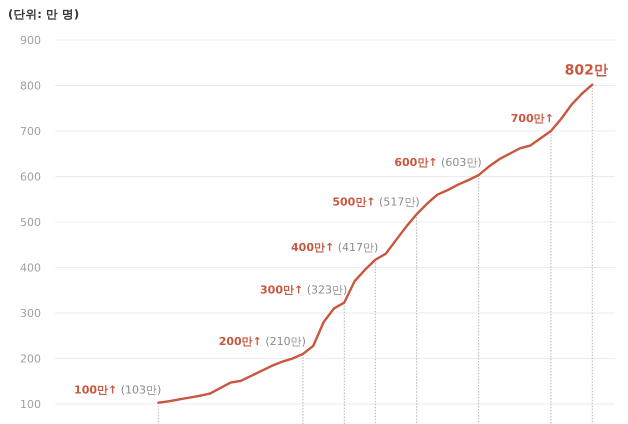 The image size is (628, 424). Describe the element at coordinates (262, 341) in the screenshot. I see `data-label: 200만↑ (210만)` at that location.